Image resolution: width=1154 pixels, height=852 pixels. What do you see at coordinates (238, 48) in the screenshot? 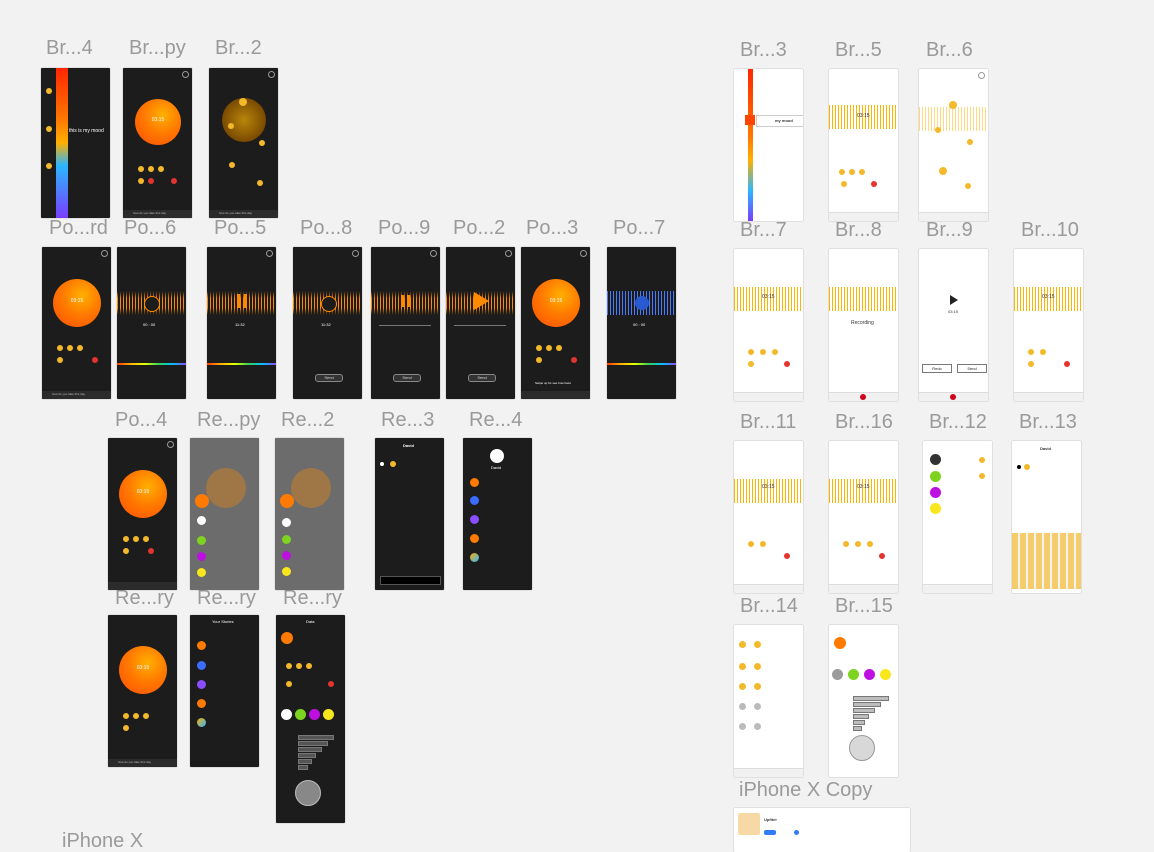
I see `artboard-label: Br...2` at bounding box center [238, 48].